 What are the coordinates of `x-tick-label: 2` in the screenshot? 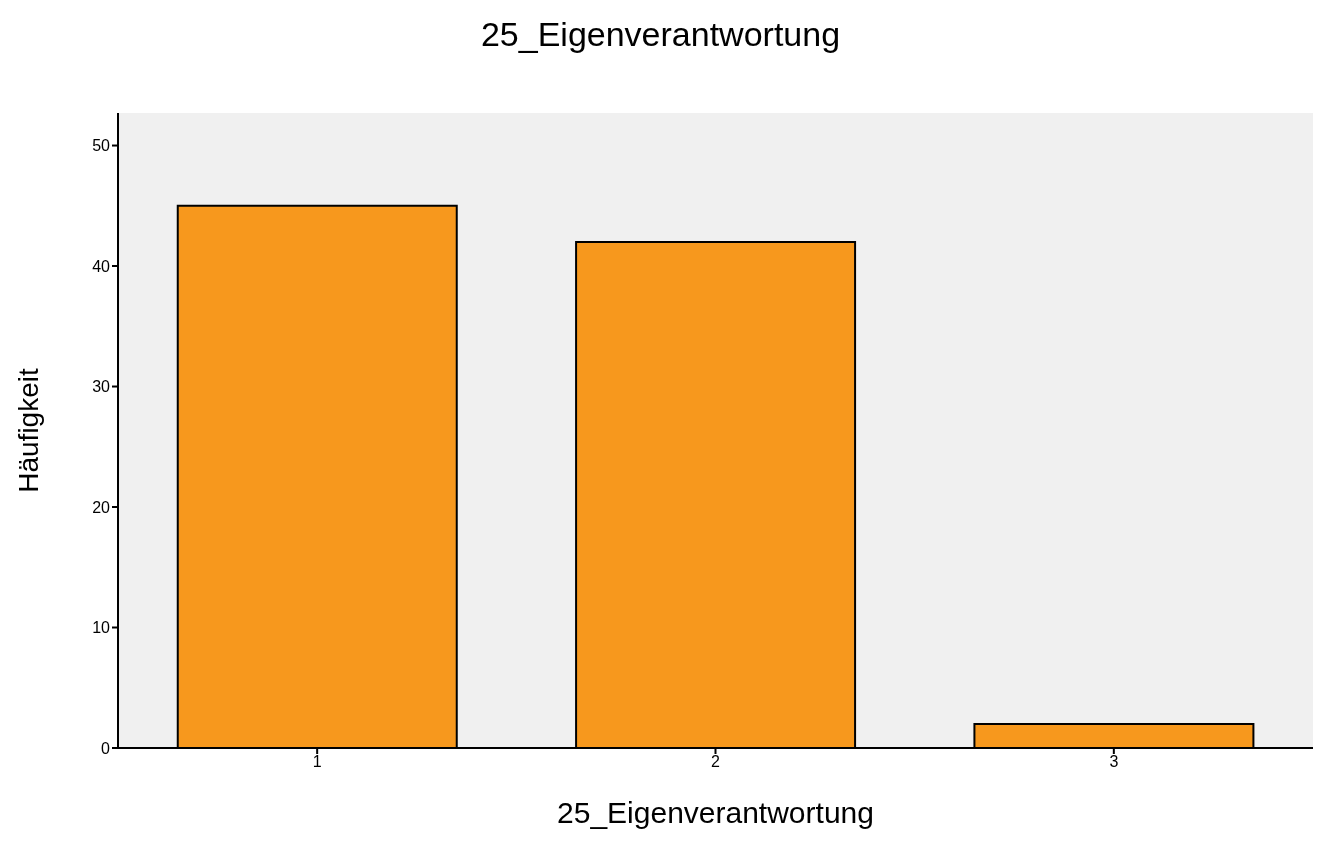 It's located at (716, 762).